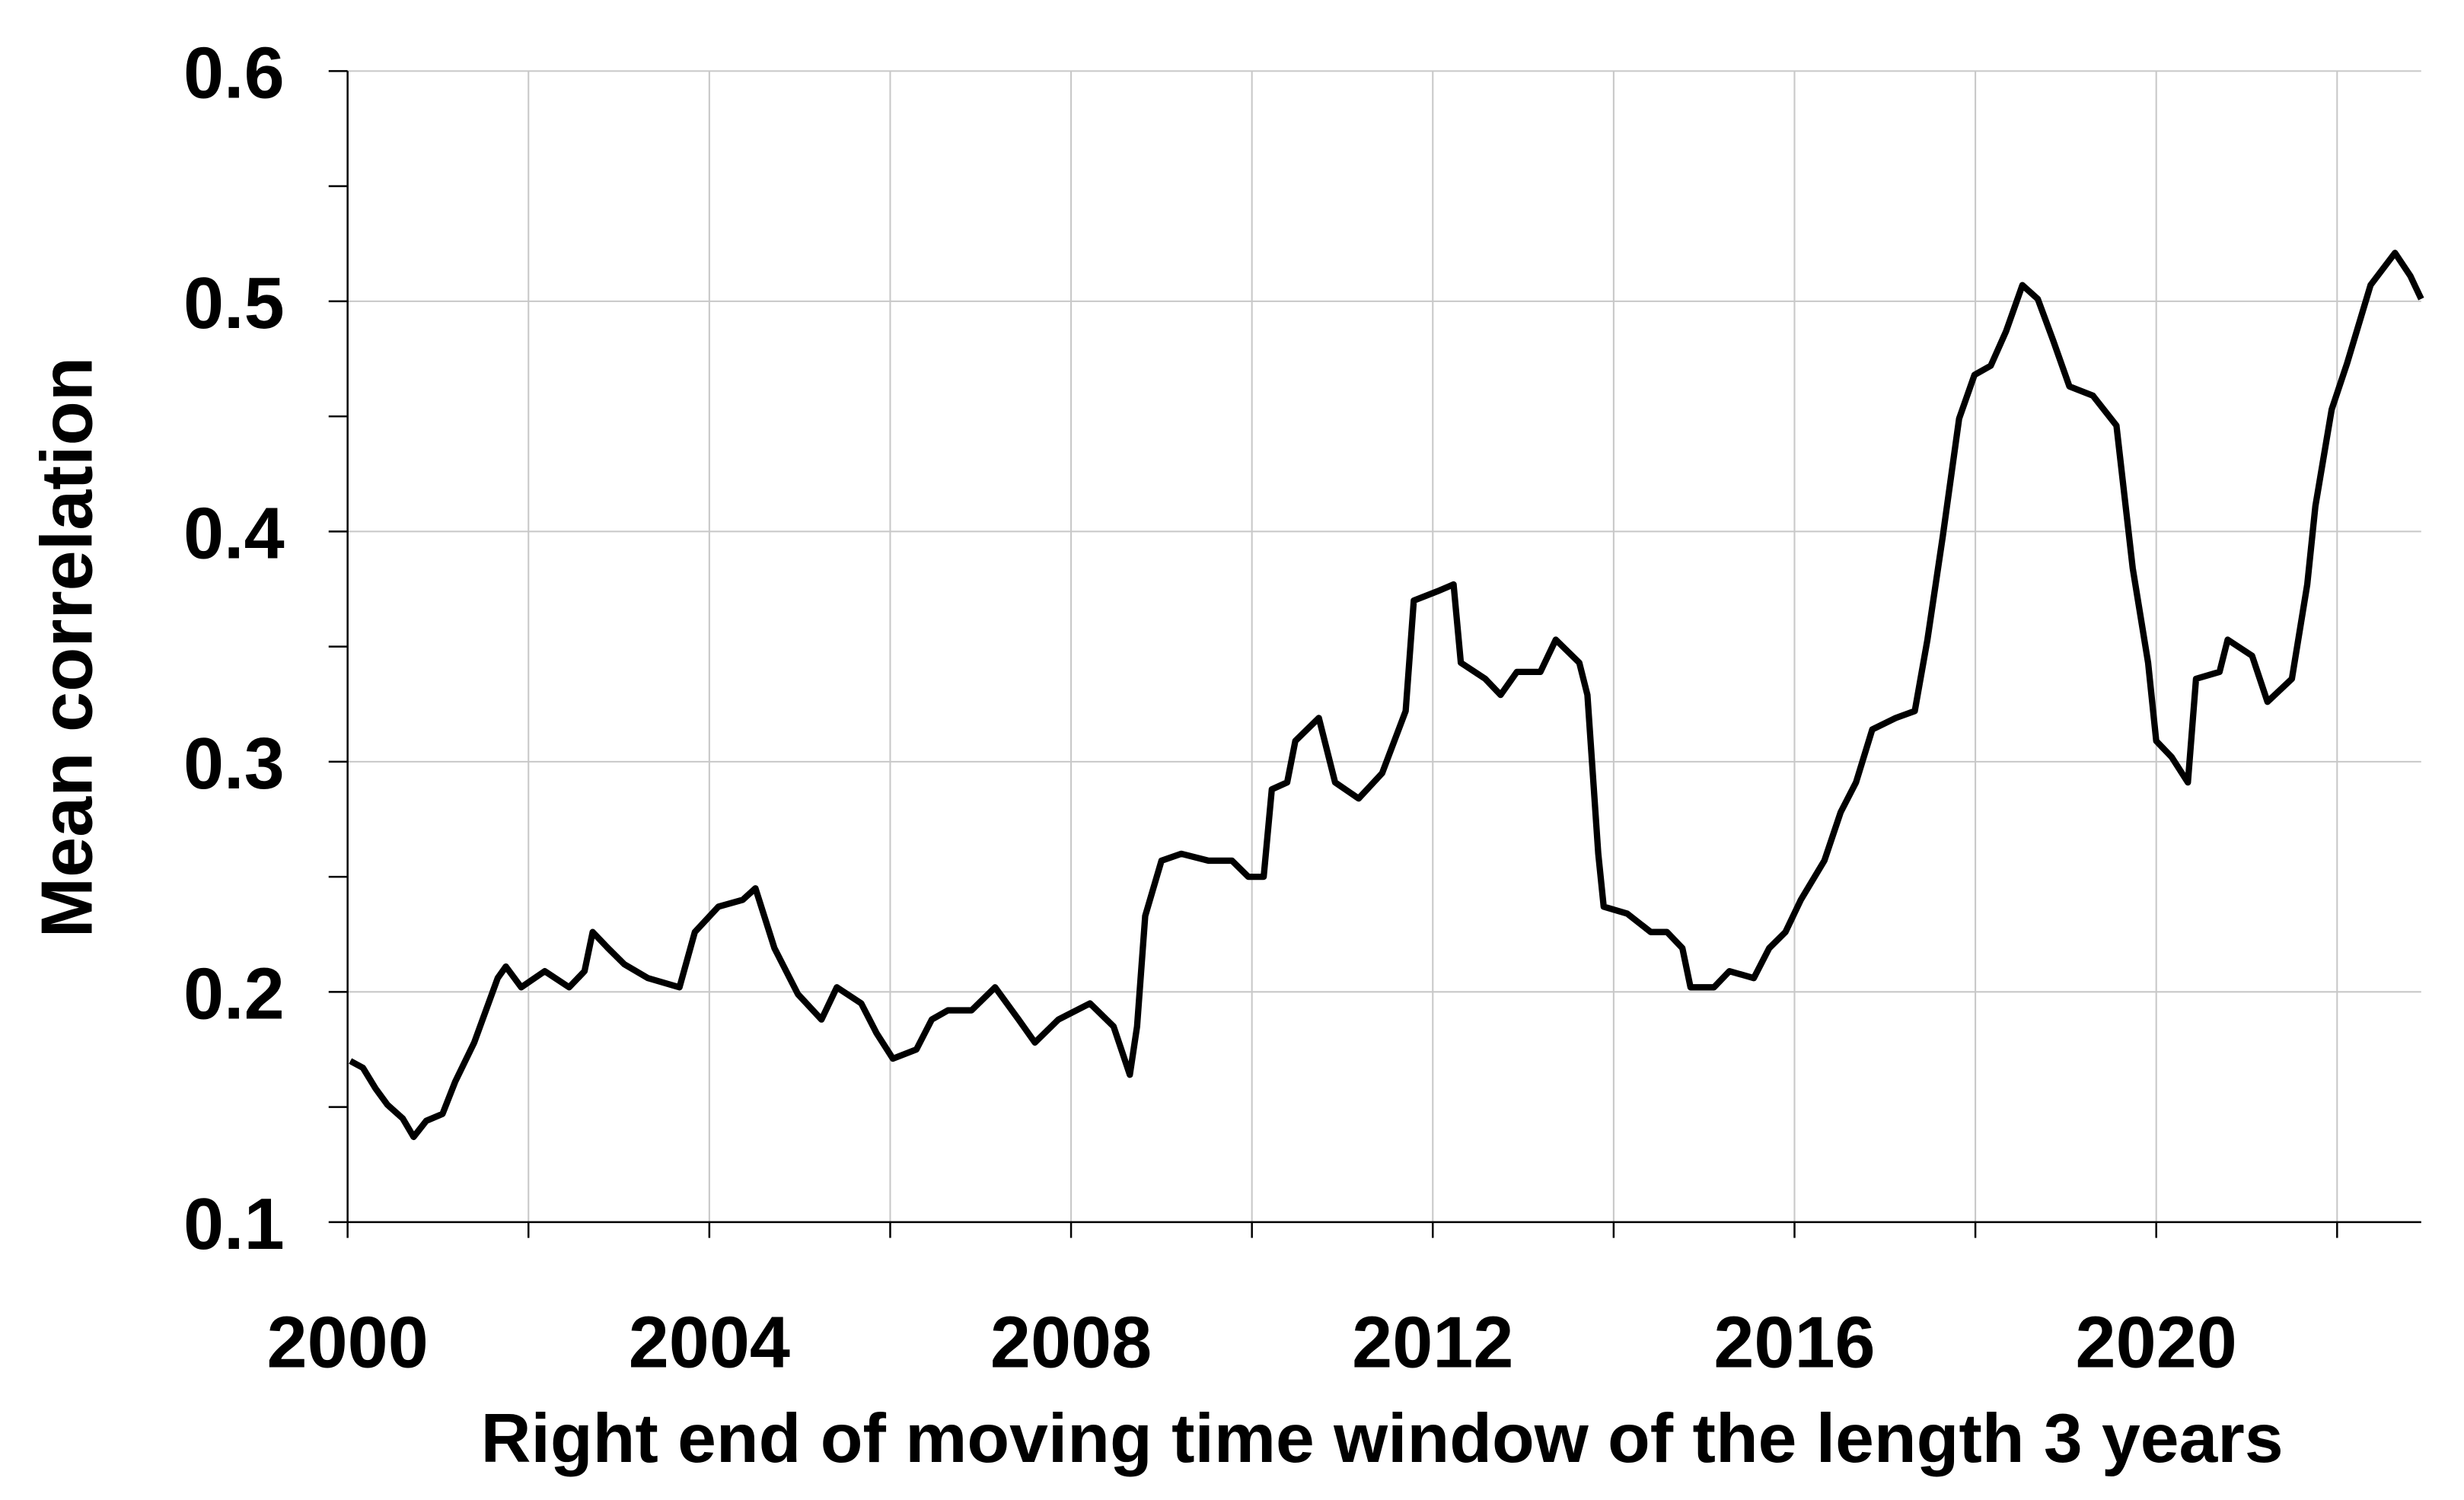  Describe the element at coordinates (234, 994) in the screenshot. I see `y-tick-label: 0.2` at that location.